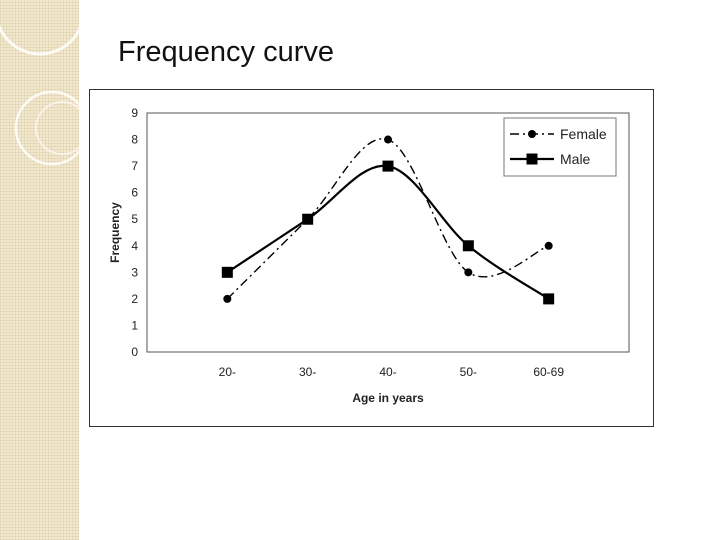  Describe the element at coordinates (134, 325) in the screenshot. I see `y-tick-label: 1` at that location.